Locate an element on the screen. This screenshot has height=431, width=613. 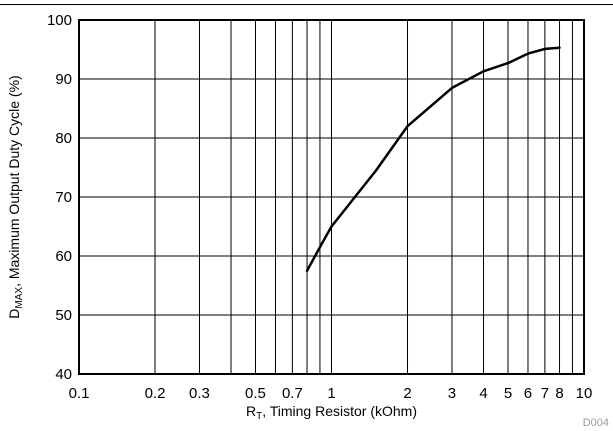
x-tick-label: 3 is located at coordinates (452, 393).